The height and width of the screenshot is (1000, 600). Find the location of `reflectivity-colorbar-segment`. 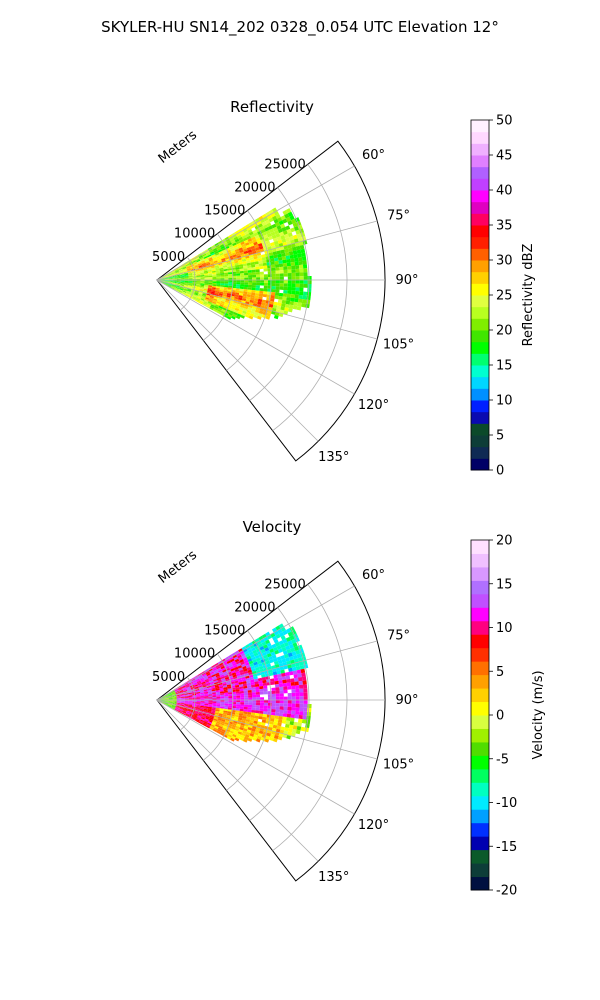

reflectivity-colorbar-segment is located at coordinates (480, 172).